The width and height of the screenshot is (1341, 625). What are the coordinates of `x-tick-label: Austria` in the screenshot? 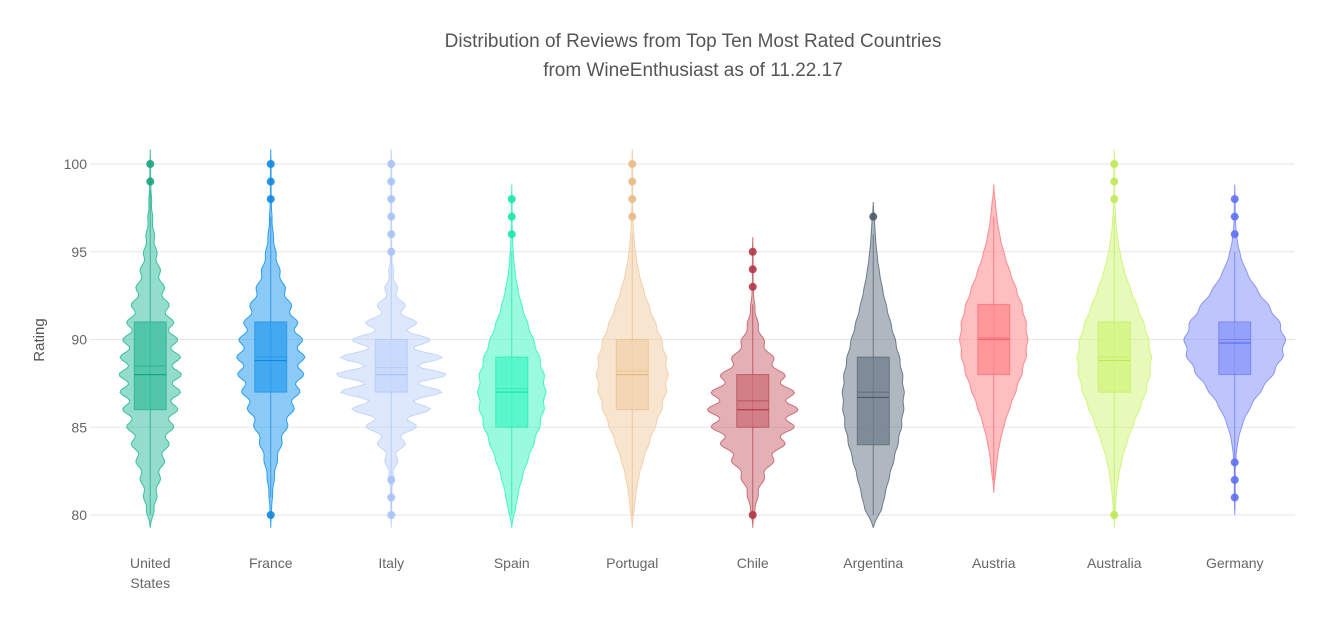 It's located at (994, 563).